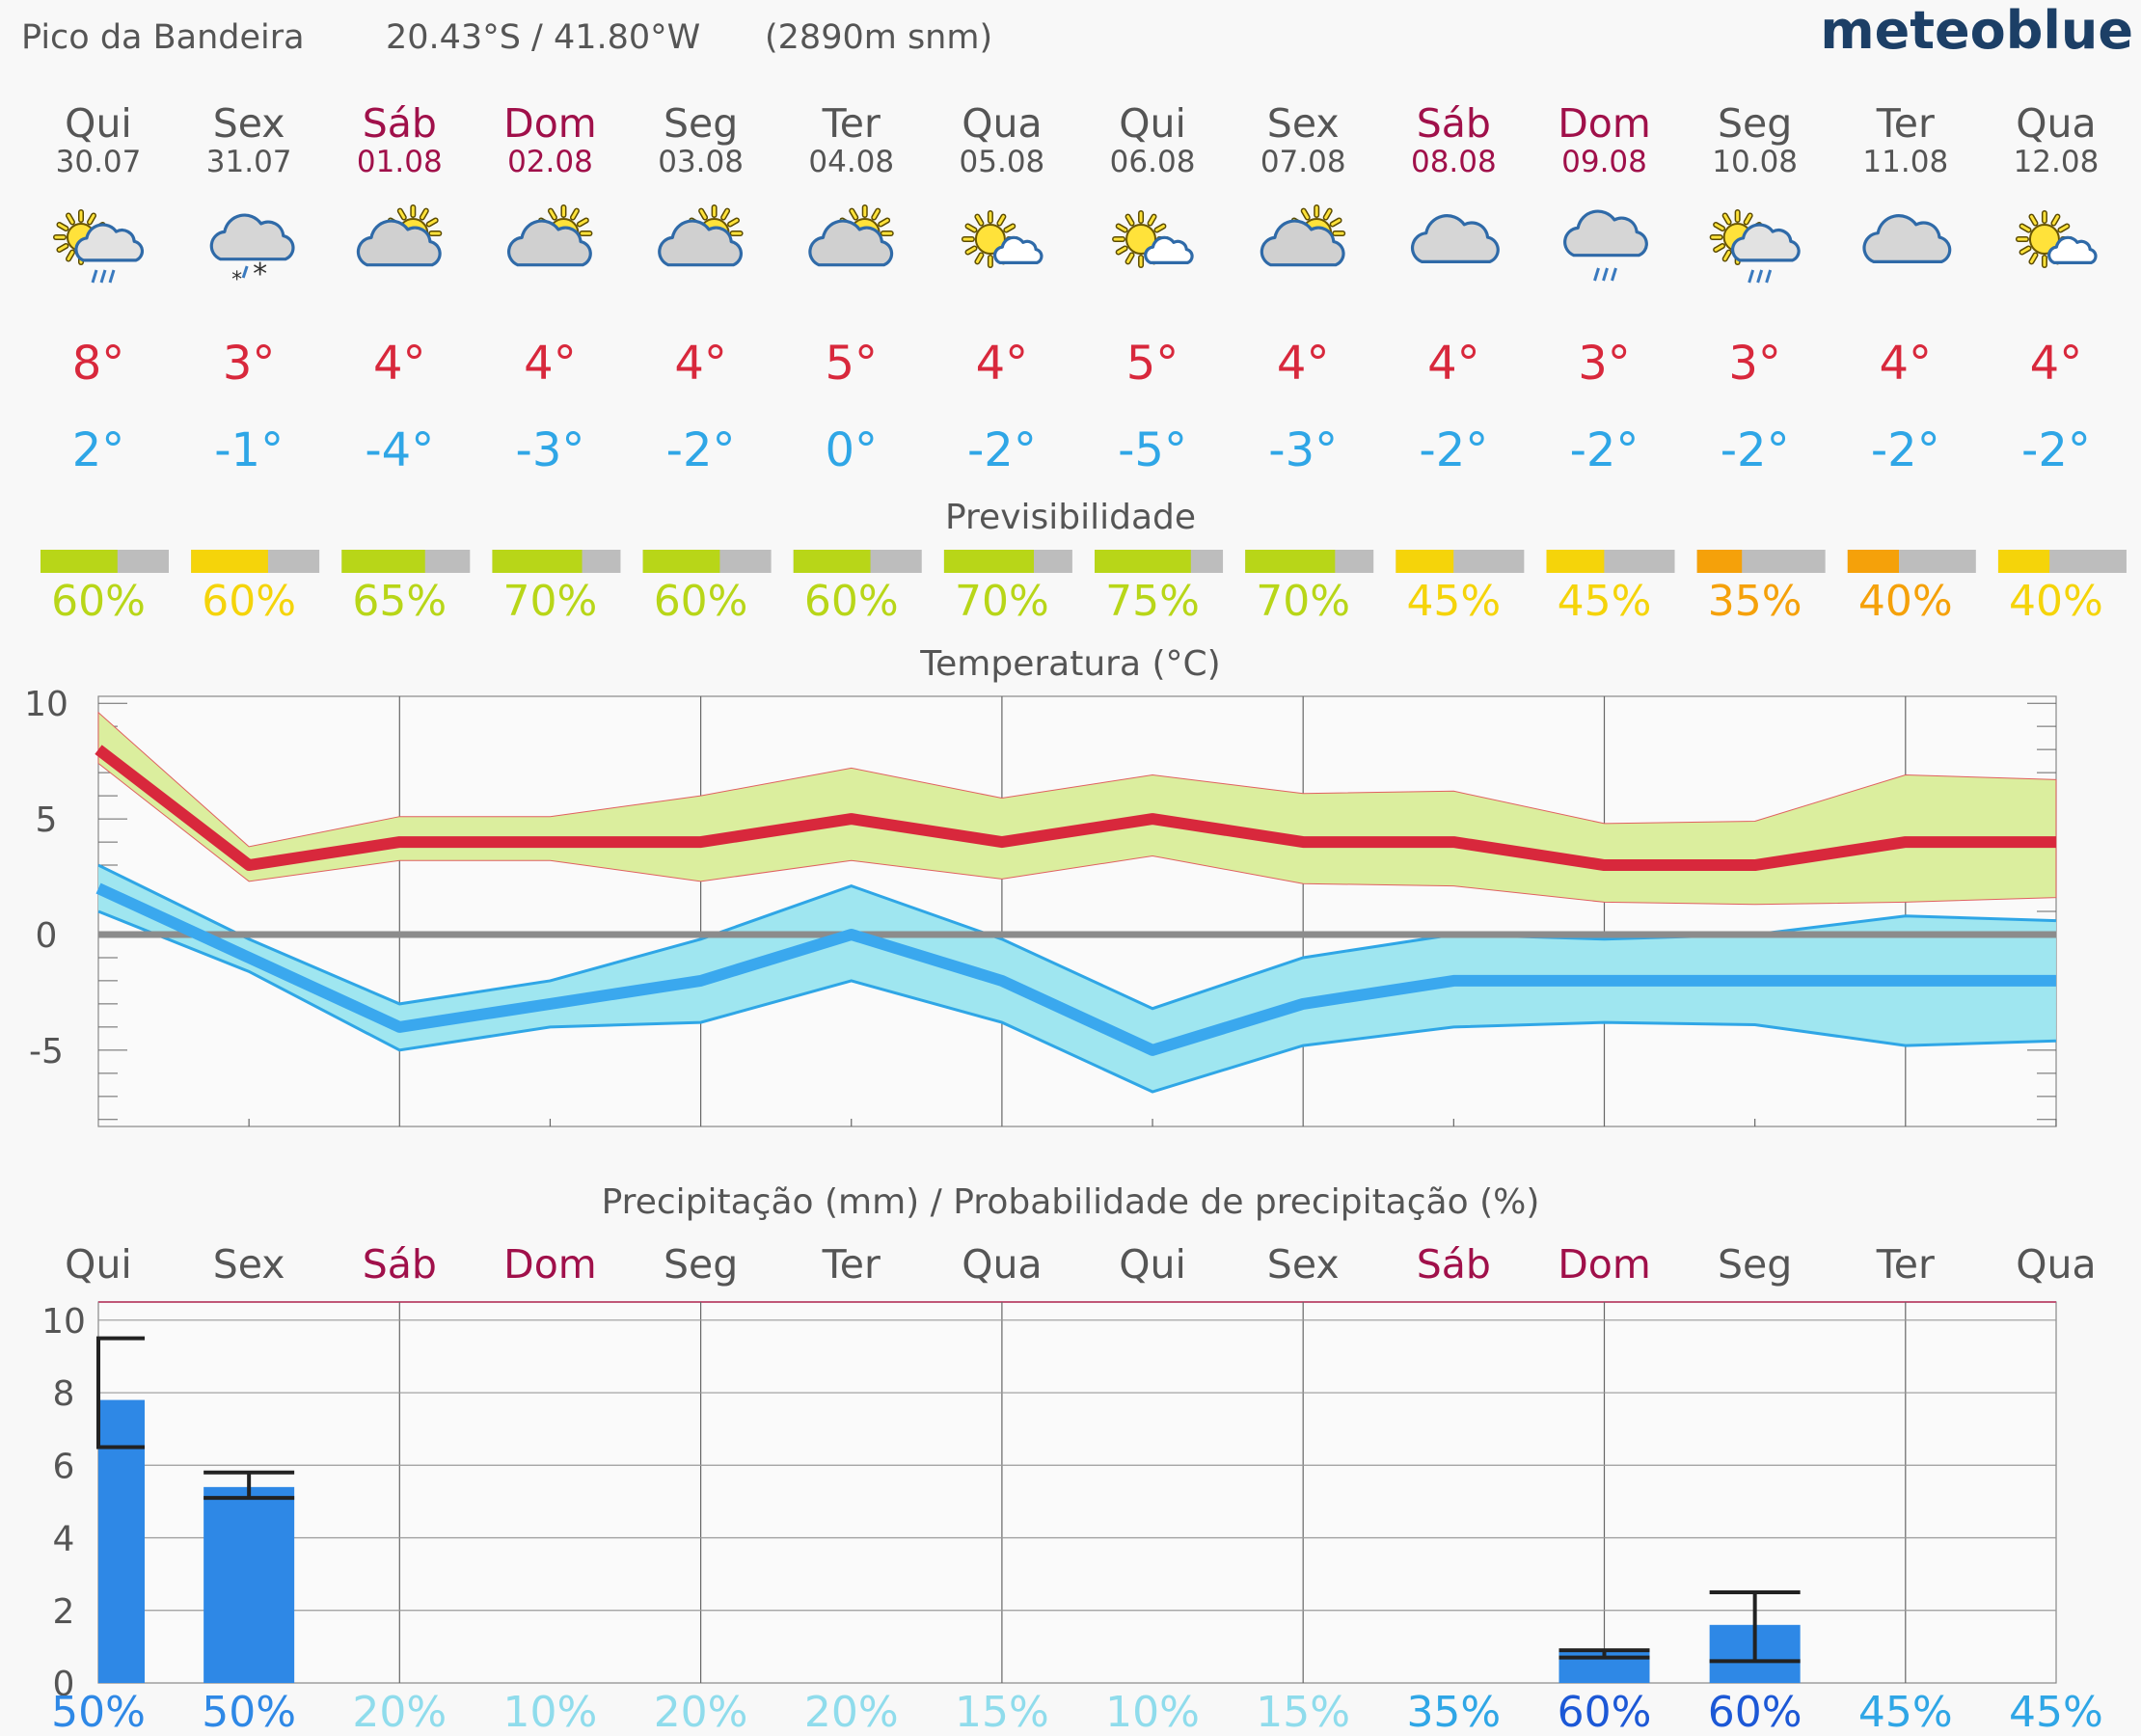 The width and height of the screenshot is (2141, 1736). Describe the element at coordinates (852, 364) in the screenshot. I see `max-temperature: 5°` at that location.